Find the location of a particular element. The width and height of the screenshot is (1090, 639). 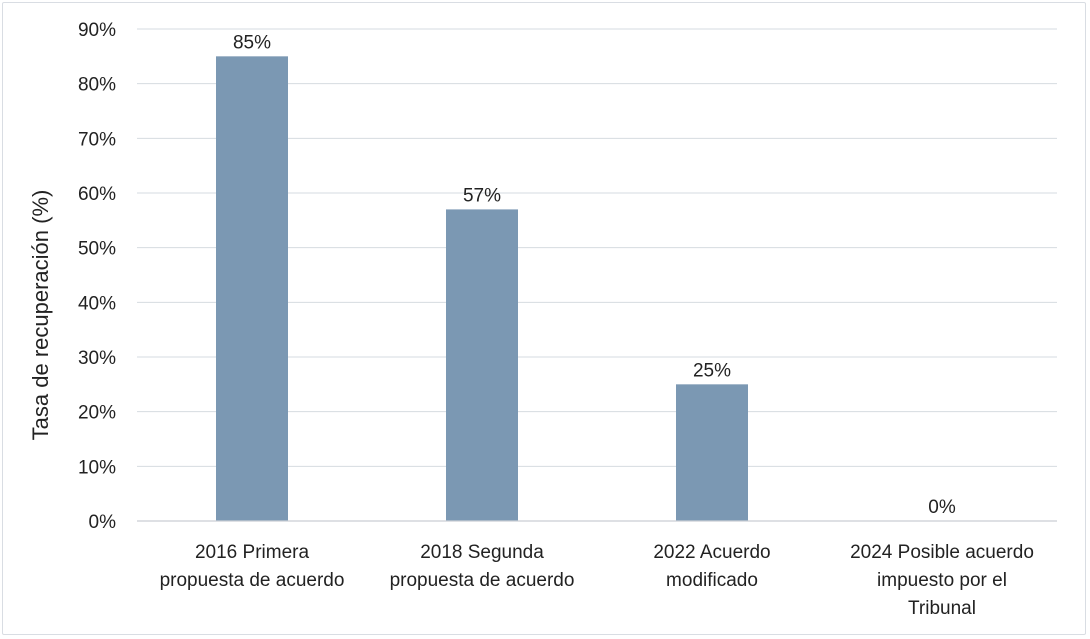

y-axis-label: Tasa de recuperación (%) is located at coordinates (40, 315).